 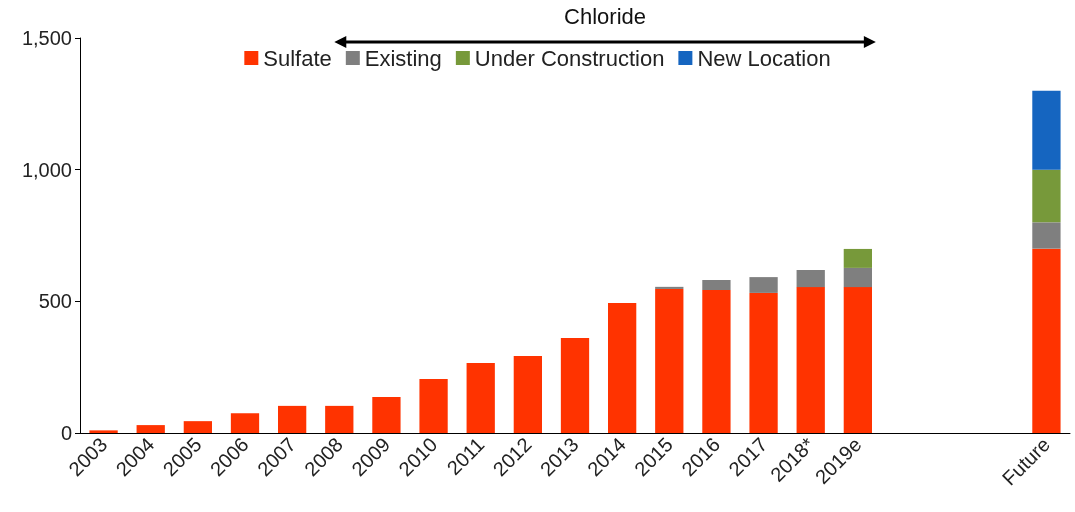 What do you see at coordinates (46, 38) in the screenshot?
I see `y-tick-label: 1,500` at bounding box center [46, 38].